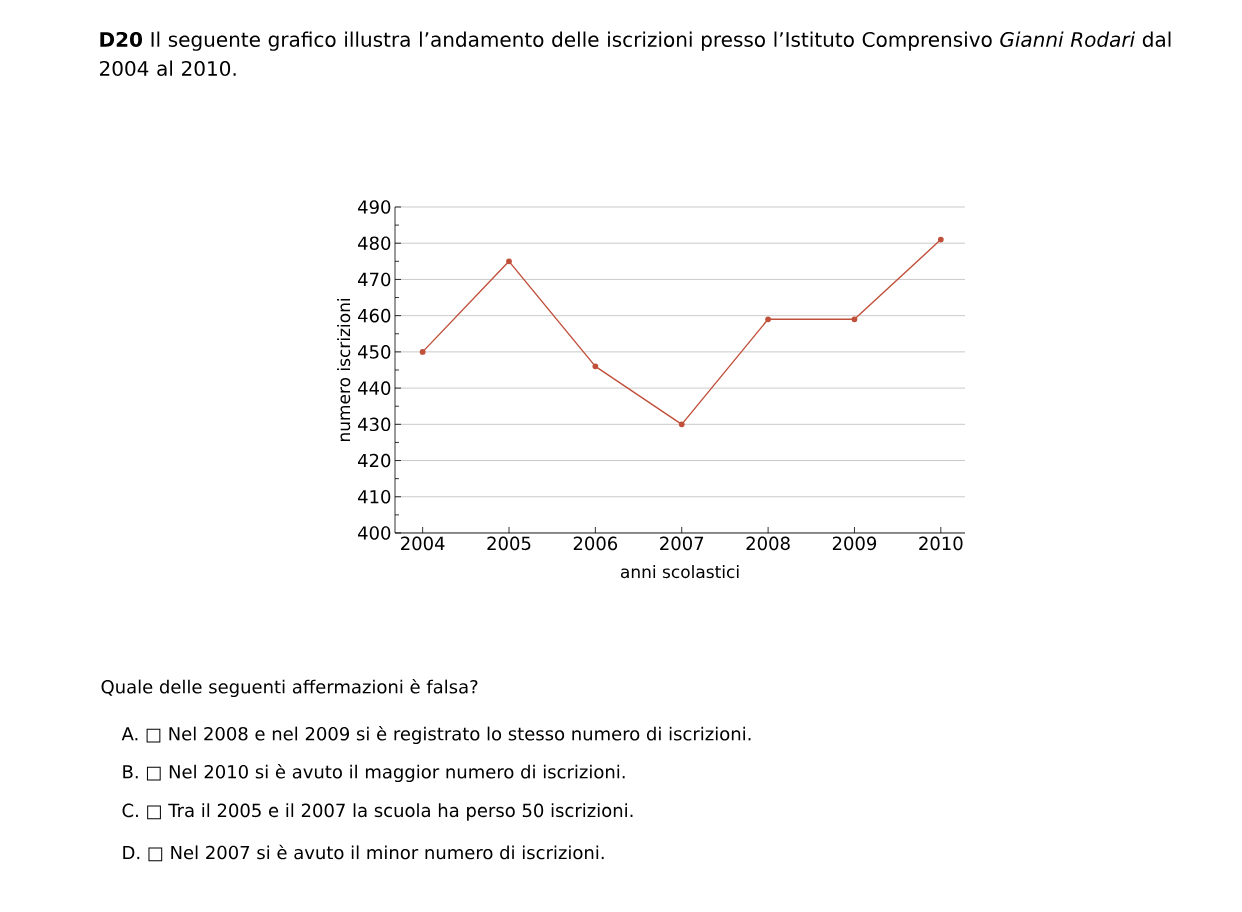 This screenshot has height=912, width=1242. What do you see at coordinates (679, 571) in the screenshot?
I see `x-axis-title: anni scolastici` at bounding box center [679, 571].